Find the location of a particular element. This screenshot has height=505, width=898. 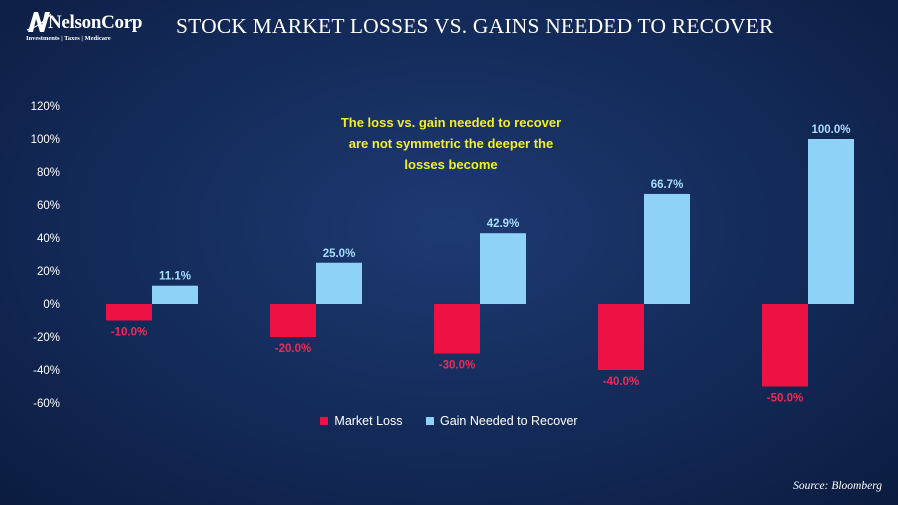

y-tick-label: 40% is located at coordinates (48, 239).